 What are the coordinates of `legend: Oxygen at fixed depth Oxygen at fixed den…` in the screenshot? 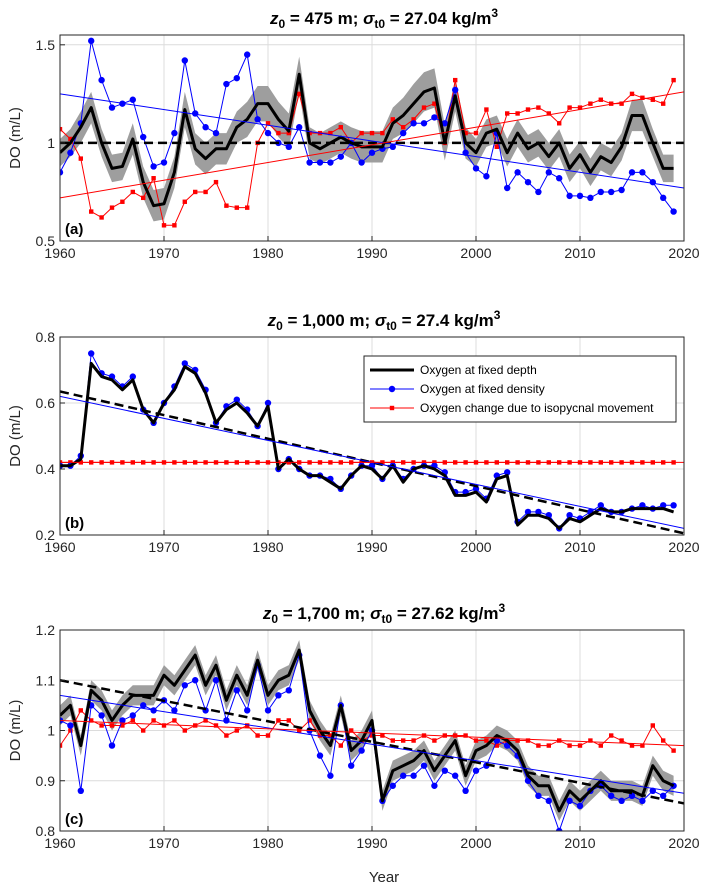 It's located at (520, 389).